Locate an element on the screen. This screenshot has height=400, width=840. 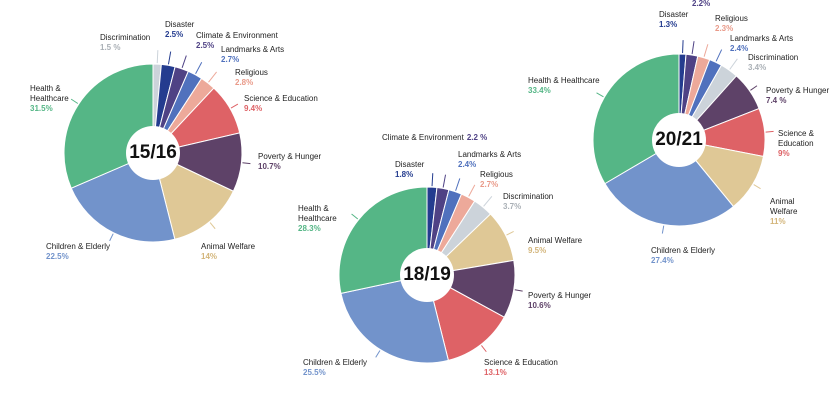
data-label: 2.2% is located at coordinates (701, 4).